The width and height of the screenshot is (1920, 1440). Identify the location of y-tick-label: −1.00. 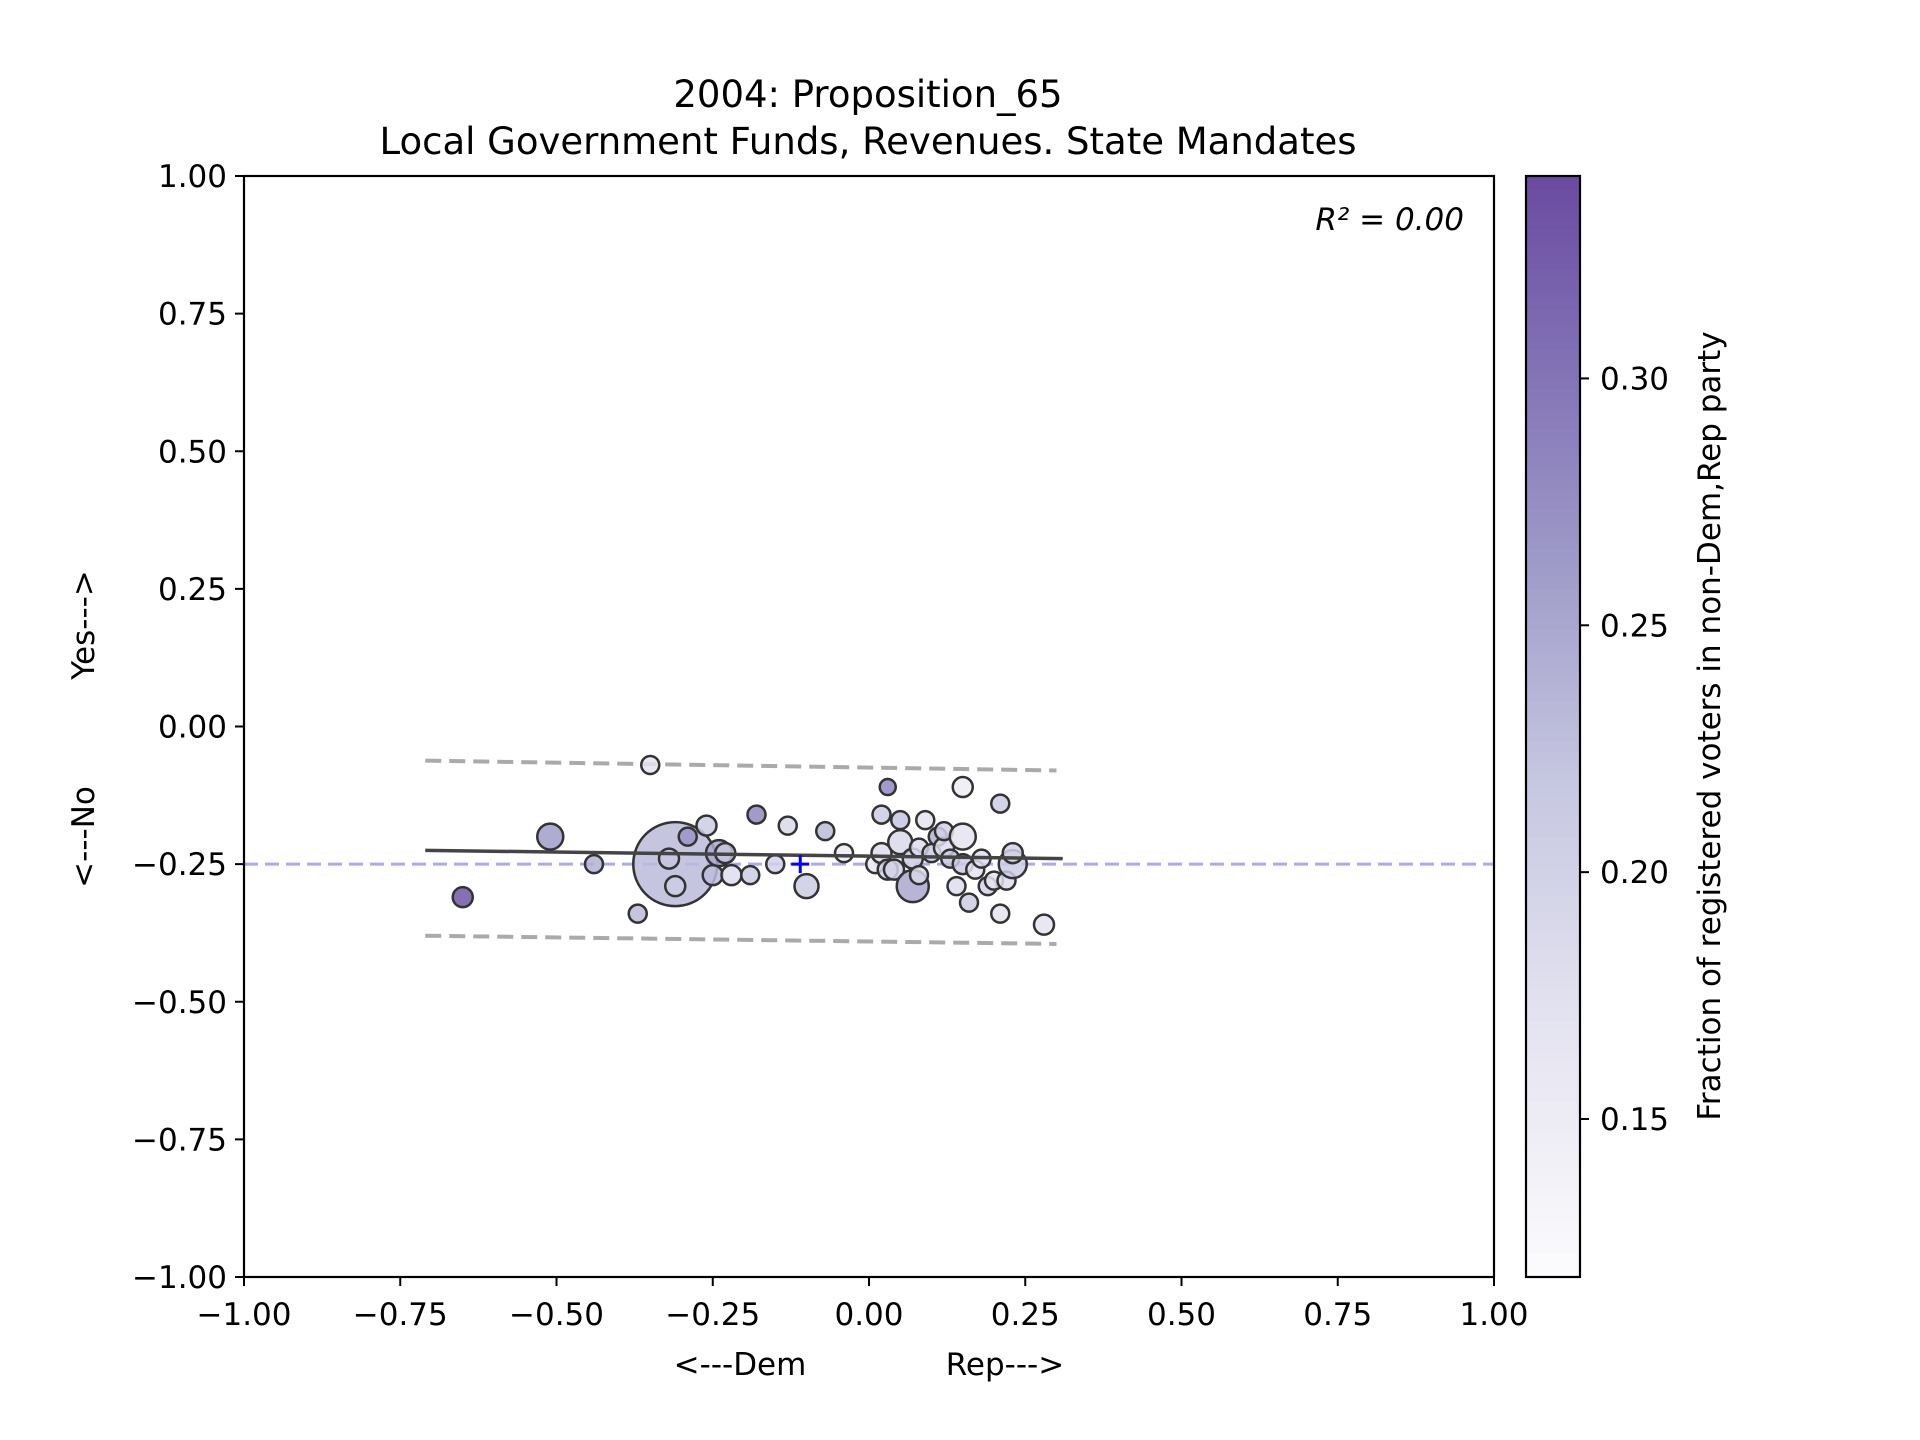
(179, 1278).